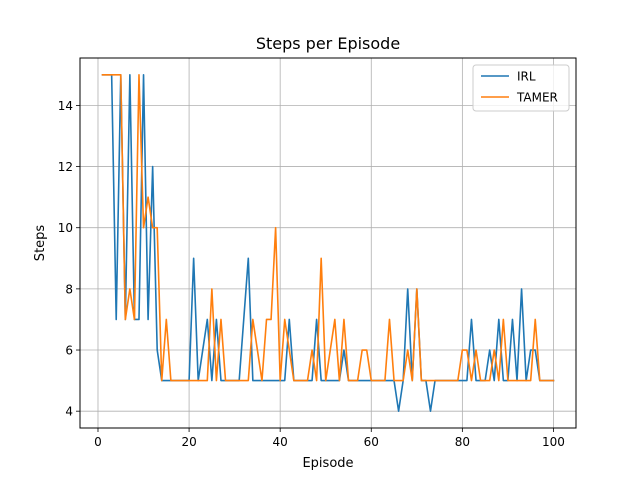  What do you see at coordinates (65, 167) in the screenshot?
I see `y-tick-label: 12` at bounding box center [65, 167].